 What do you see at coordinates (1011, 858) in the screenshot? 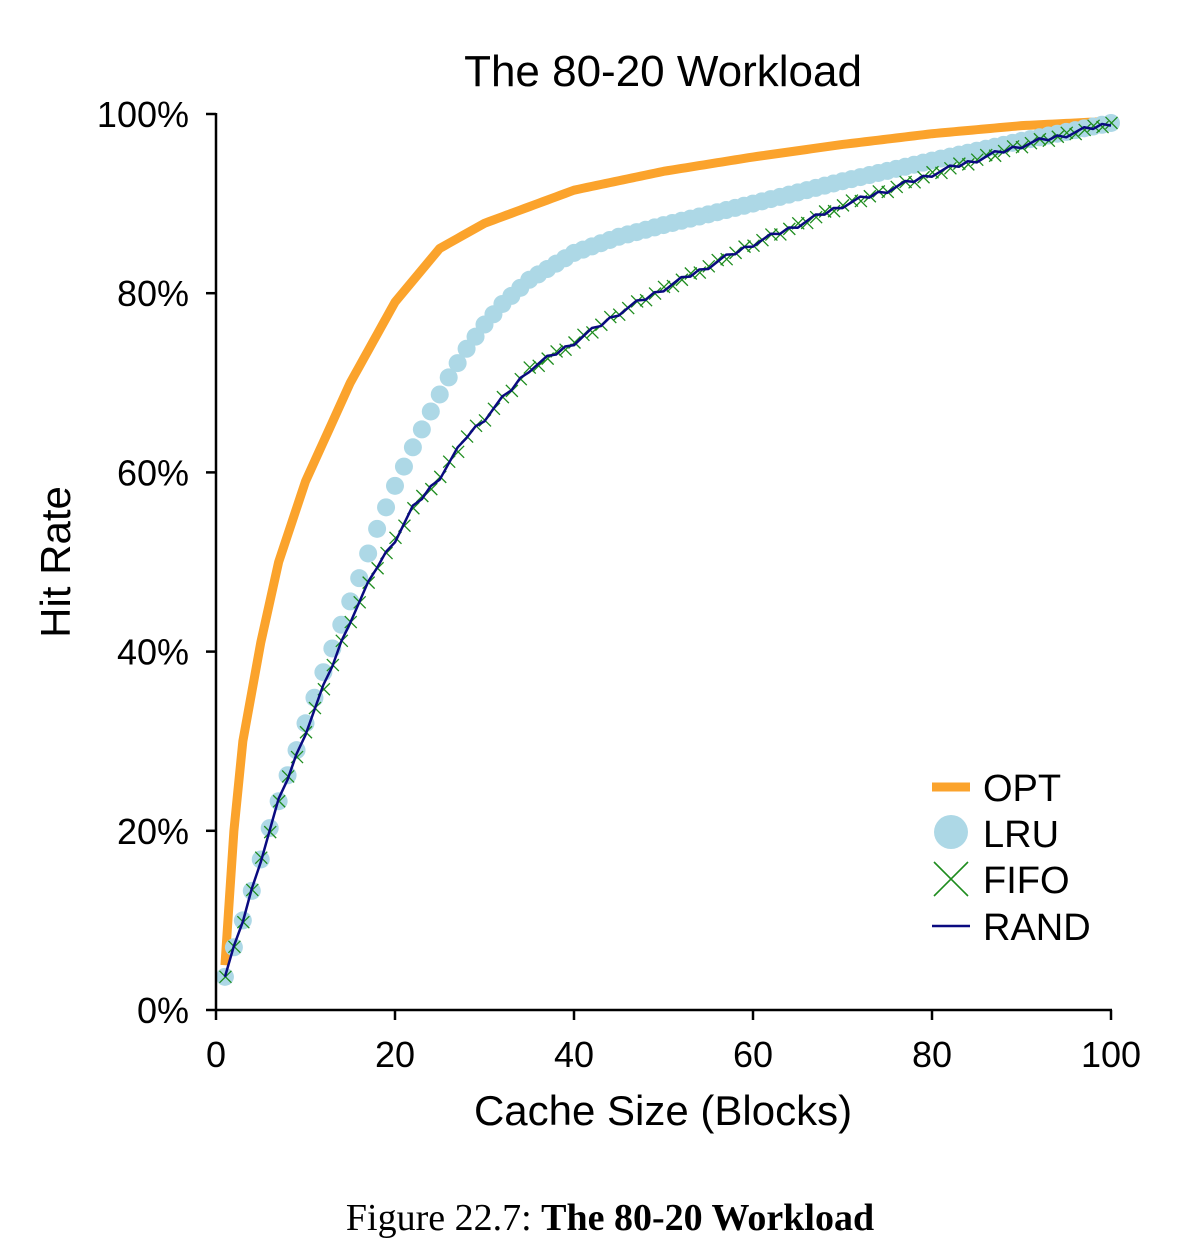
I see `legend: OPT LRU FIFO RAND` at bounding box center [1011, 858].